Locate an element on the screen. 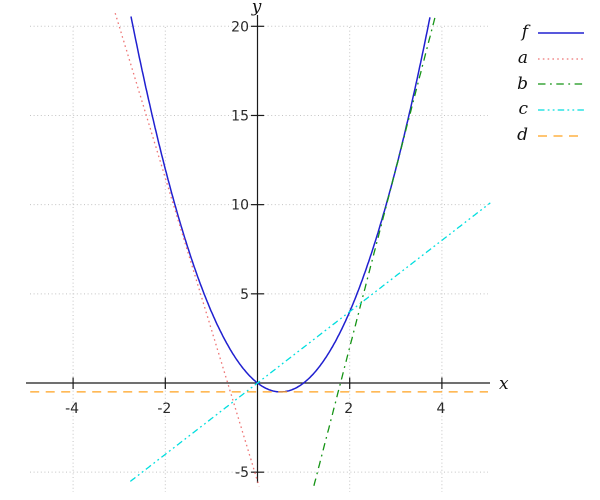 Image resolution: width=600 pixels, height=500 pixels. legend-label-c: c is located at coordinates (523, 109).